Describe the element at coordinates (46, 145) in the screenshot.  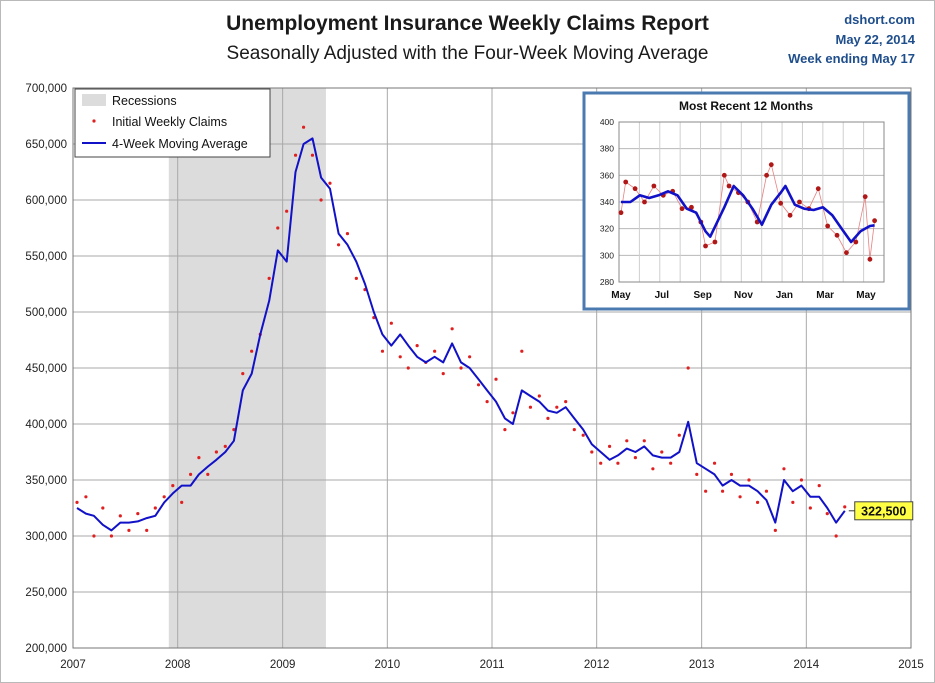
I see `y-tick-label: 650,000` at that location.